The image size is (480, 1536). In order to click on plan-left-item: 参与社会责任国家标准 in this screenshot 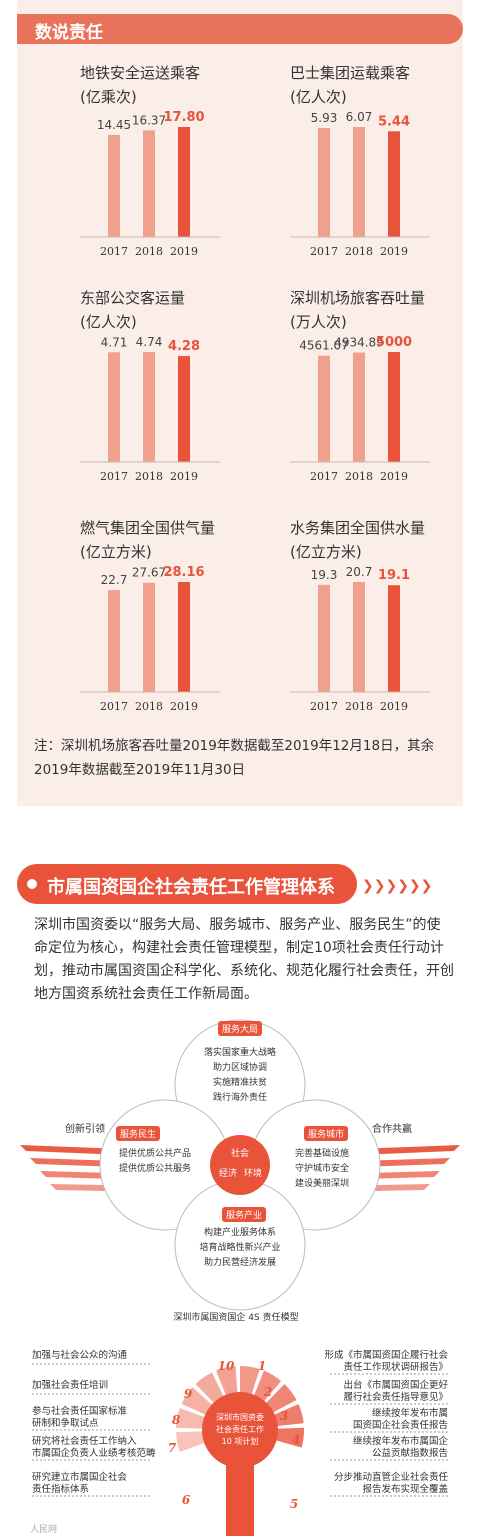, I will do `click(80, 1411)`.